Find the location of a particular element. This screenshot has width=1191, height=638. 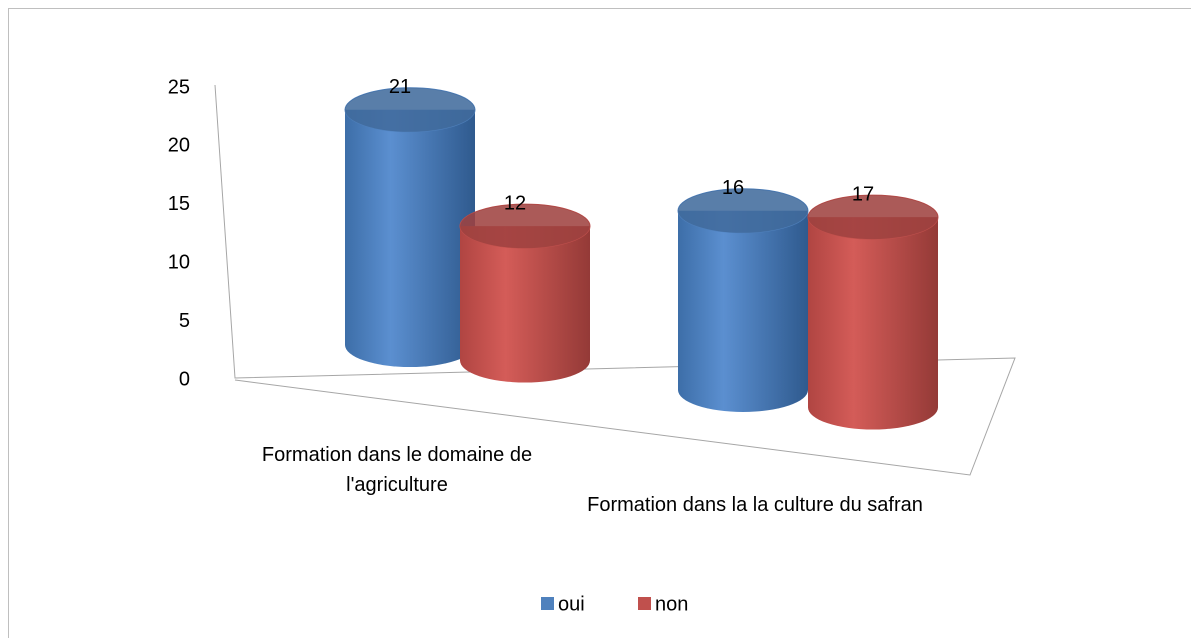

y-tick-label: 20 is located at coordinates (179, 146).